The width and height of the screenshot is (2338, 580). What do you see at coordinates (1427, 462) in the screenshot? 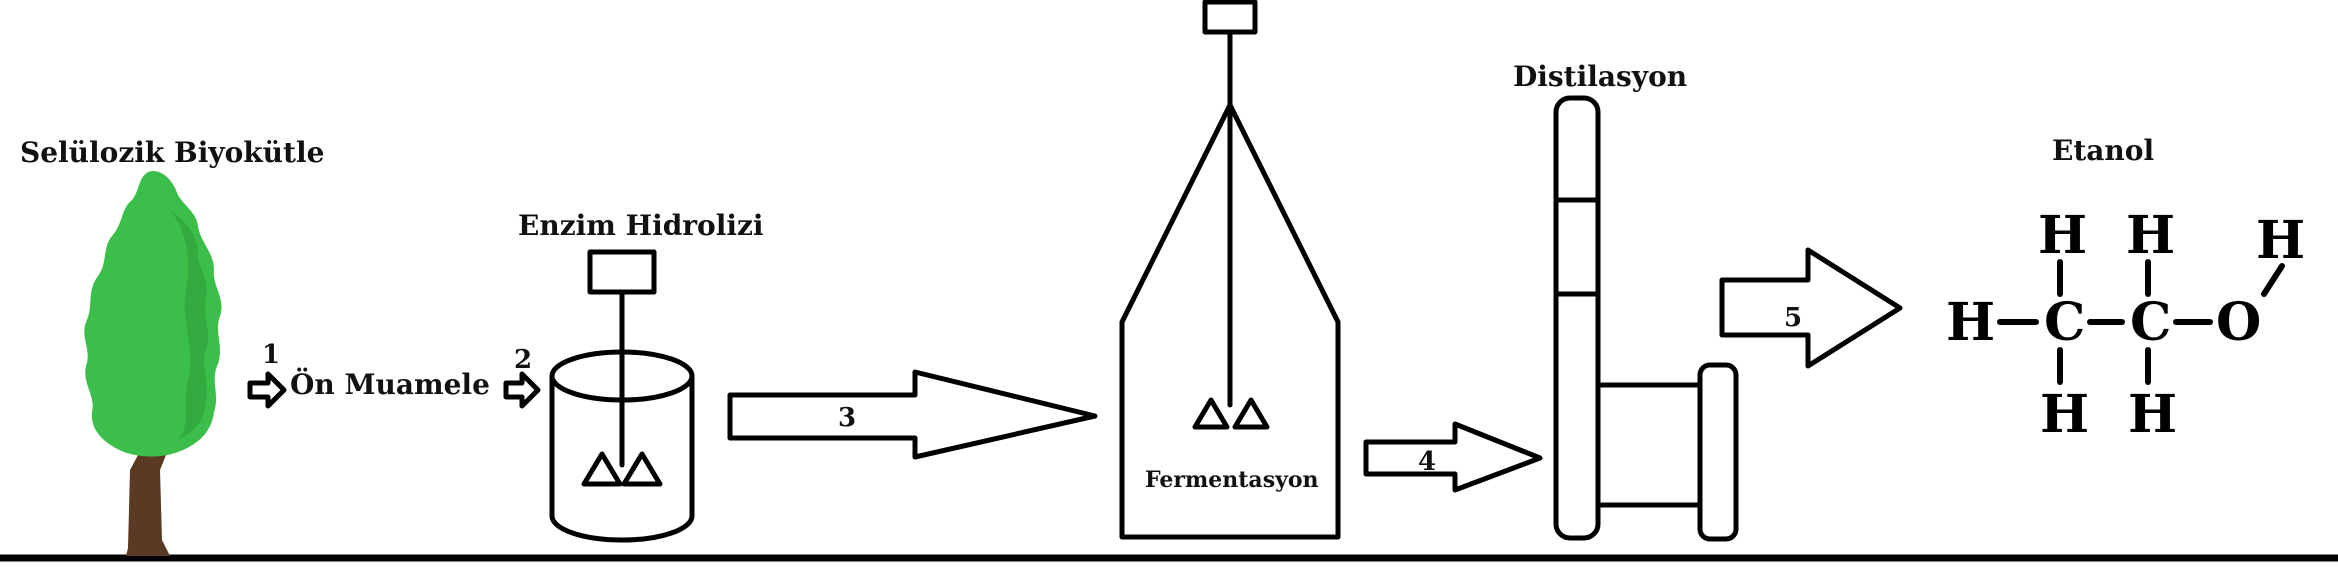
I see `step-number-4: 4` at bounding box center [1427, 462].